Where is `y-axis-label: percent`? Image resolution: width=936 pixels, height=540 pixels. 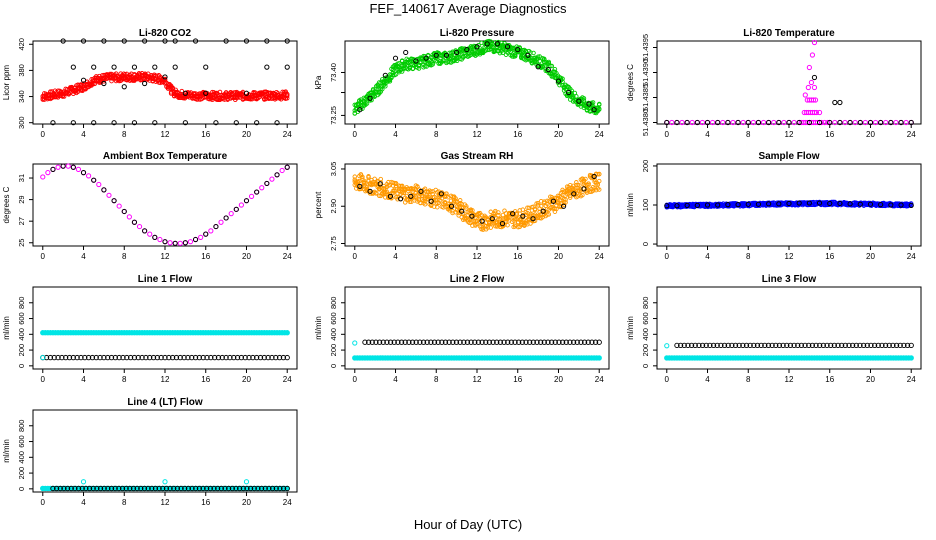 y-axis-label: percent is located at coordinates (318, 204).